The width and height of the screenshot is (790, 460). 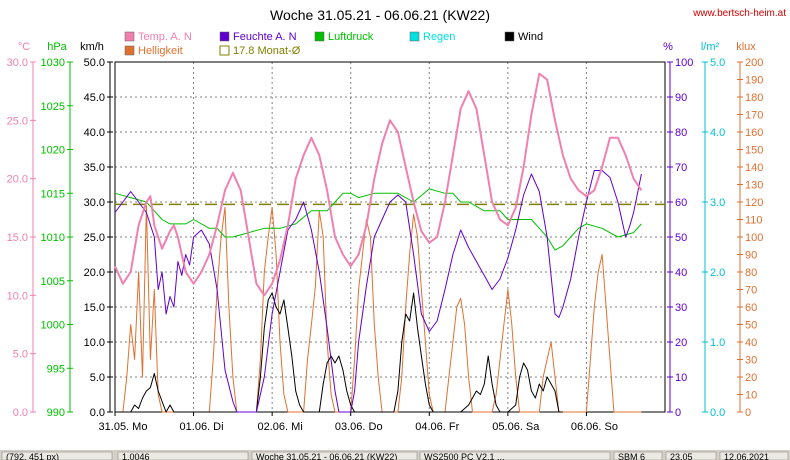 I want to click on y-axis-tick-label: 990, so click(x=56, y=413).